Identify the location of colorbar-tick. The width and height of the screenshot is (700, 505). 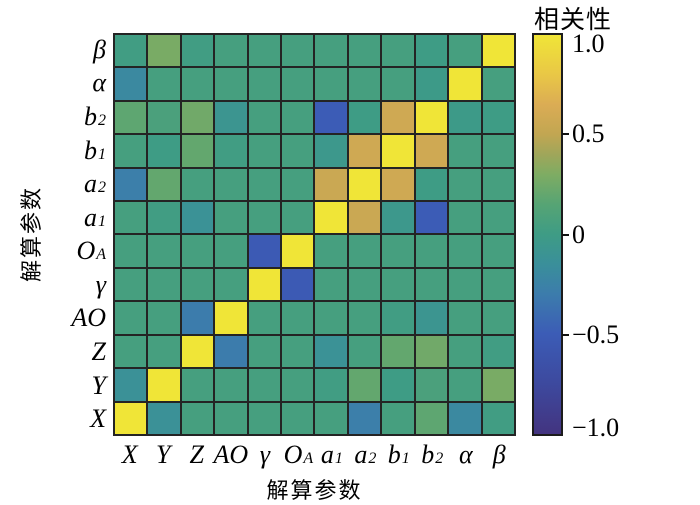
(565, 234).